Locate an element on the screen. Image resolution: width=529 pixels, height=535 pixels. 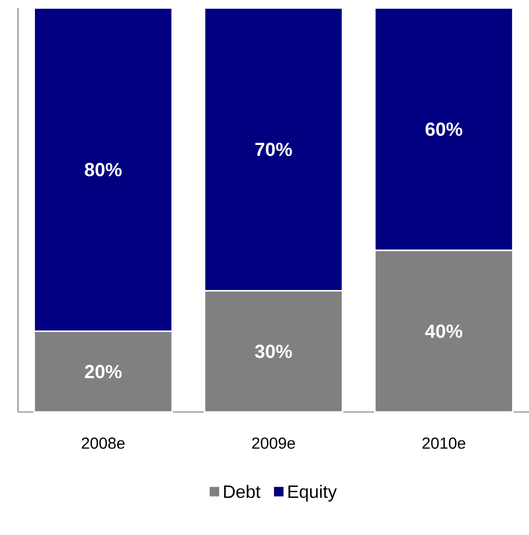
legend-label: Equity is located at coordinates (312, 493).